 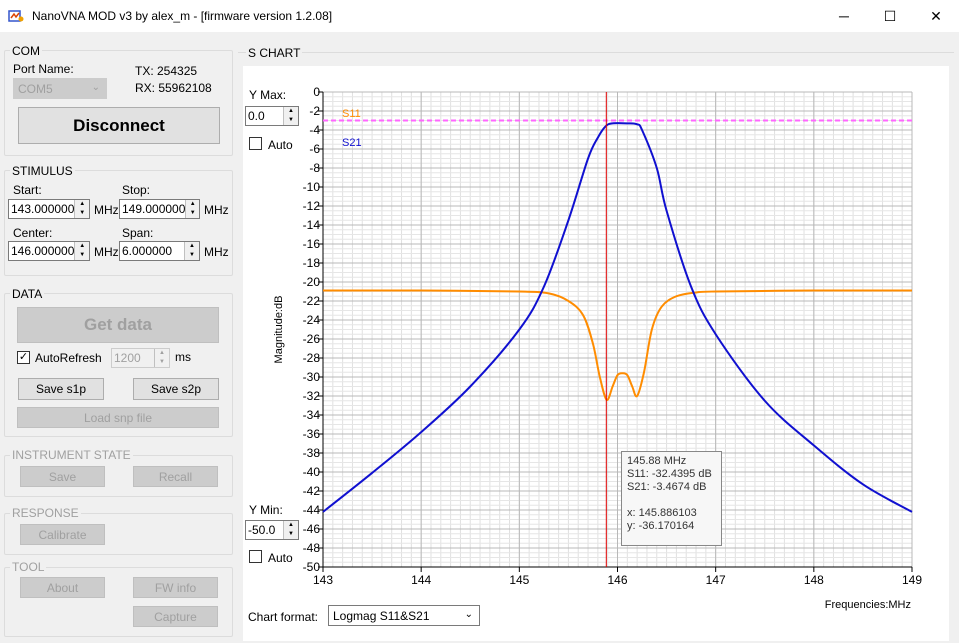 I want to click on schart-divider, so click(x=596, y=52).